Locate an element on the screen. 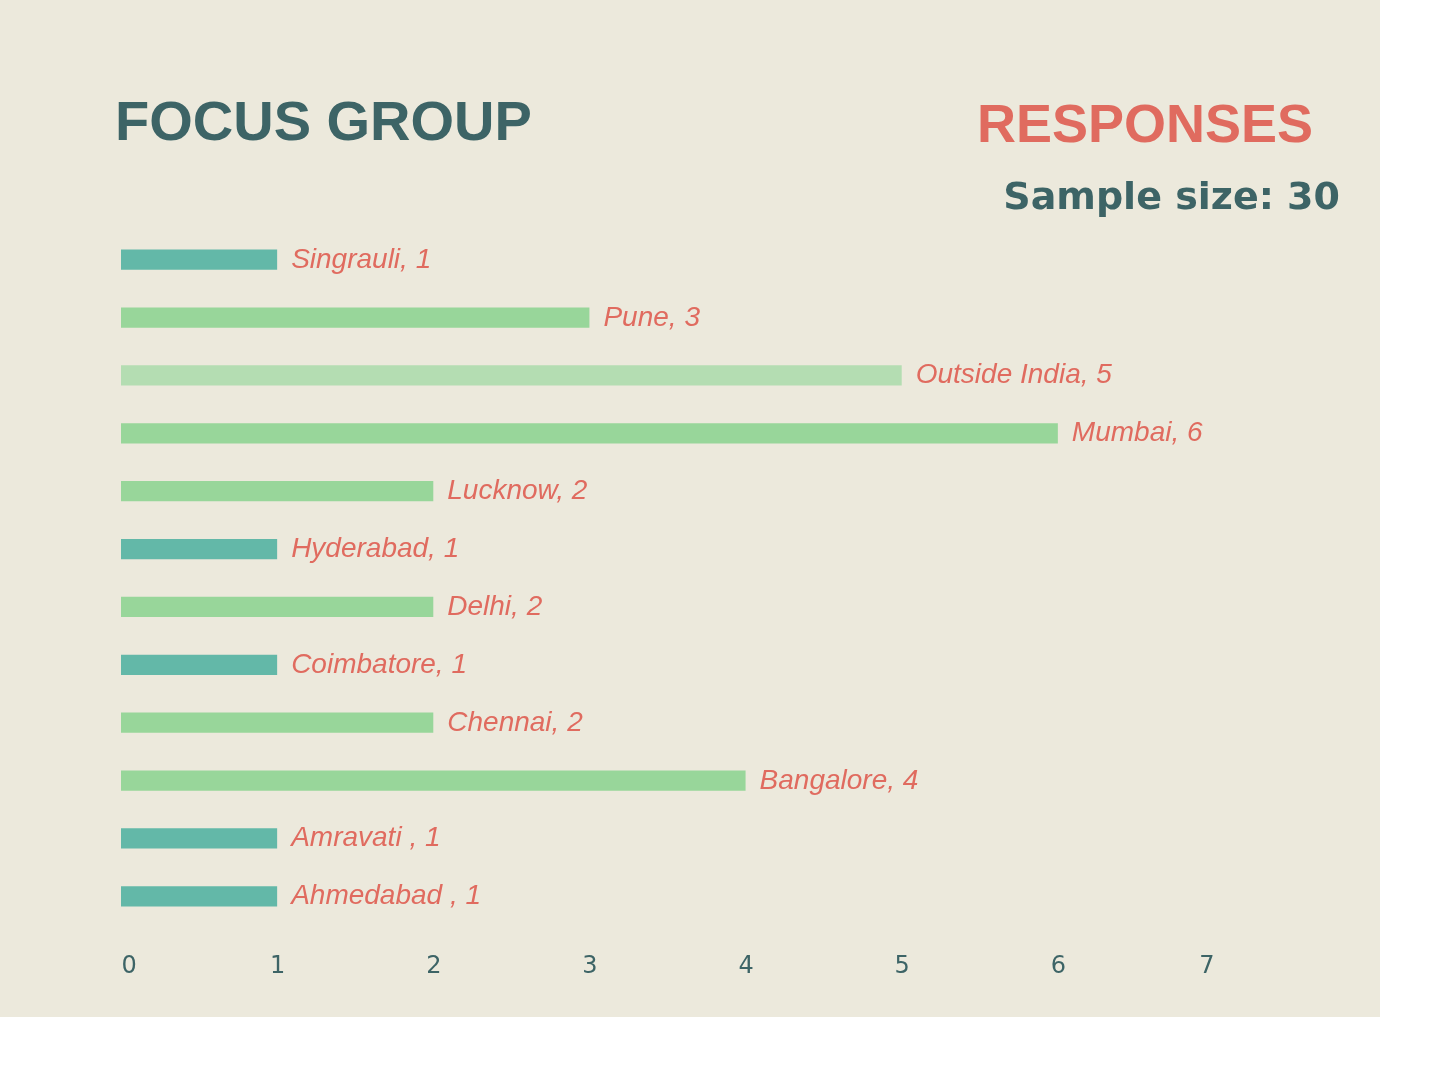 The image size is (1440, 1080). chart-subtitle: RESPONSES is located at coordinates (1144, 123).